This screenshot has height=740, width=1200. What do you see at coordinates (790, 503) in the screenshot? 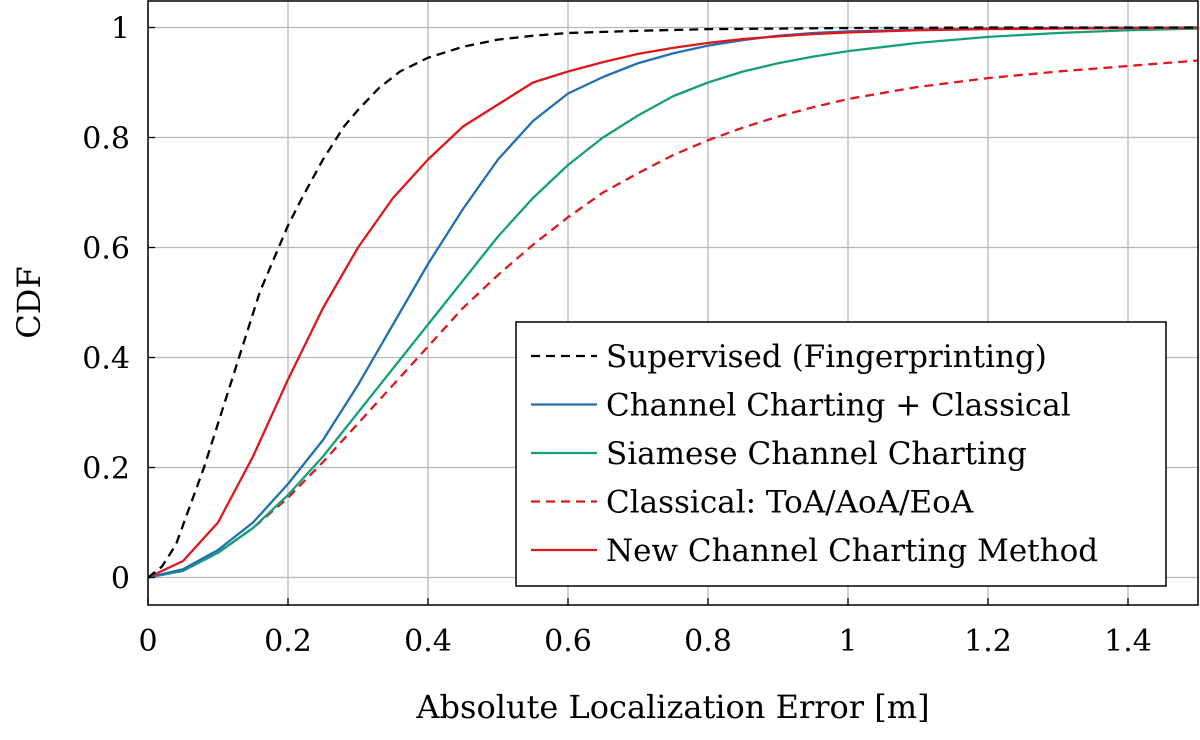
I see `legend-label: Classical: ToA/AoA/EoA` at bounding box center [790, 503].